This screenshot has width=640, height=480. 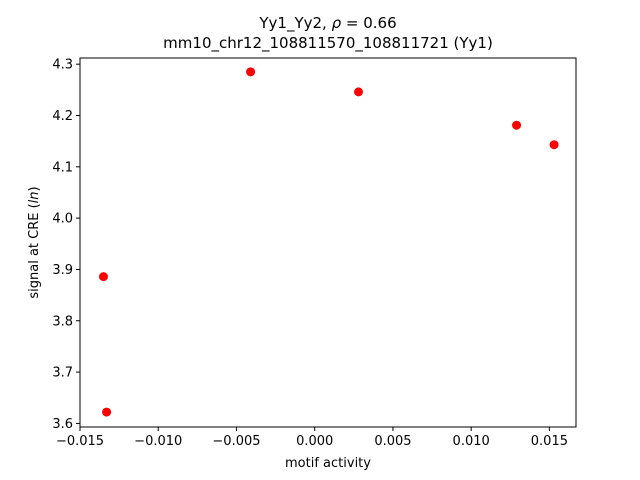 What do you see at coordinates (34, 250) in the screenshot?
I see `y-axis-label-prefix: signal at CRE (` at bounding box center [34, 250].